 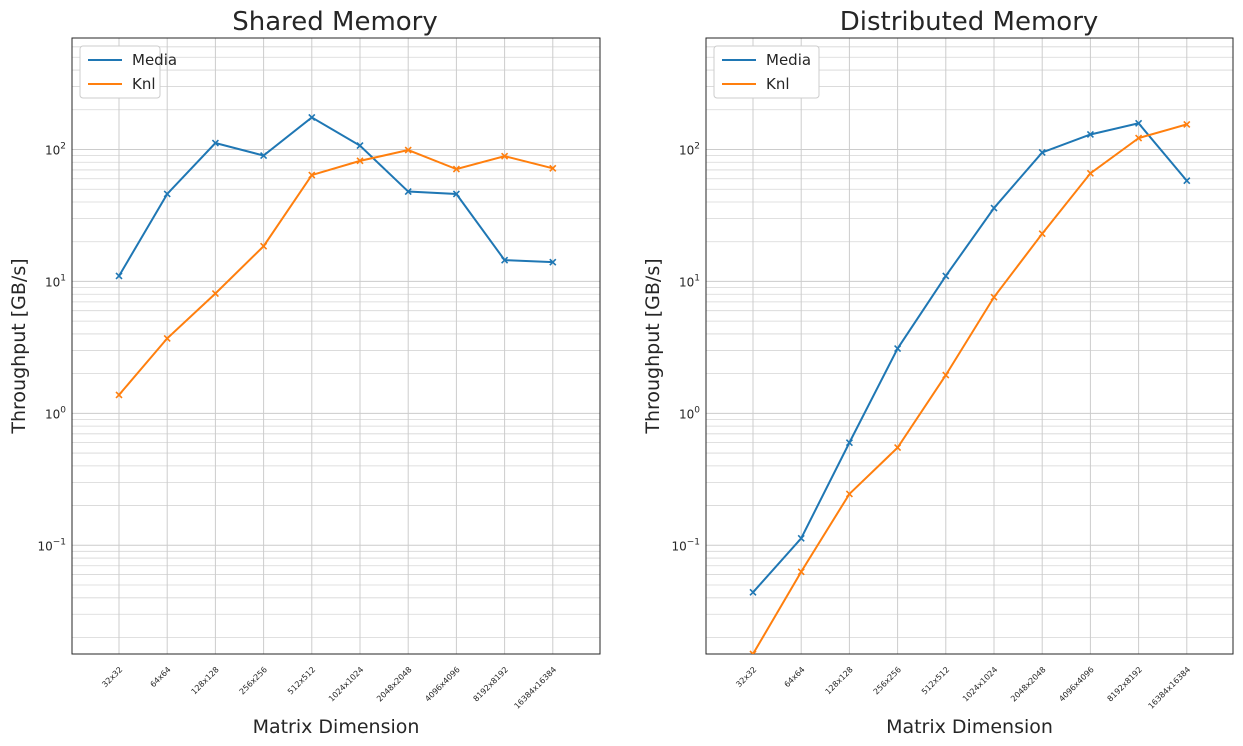 What do you see at coordinates (969, 22) in the screenshot?
I see `chart-title: Distributed Memory` at bounding box center [969, 22].